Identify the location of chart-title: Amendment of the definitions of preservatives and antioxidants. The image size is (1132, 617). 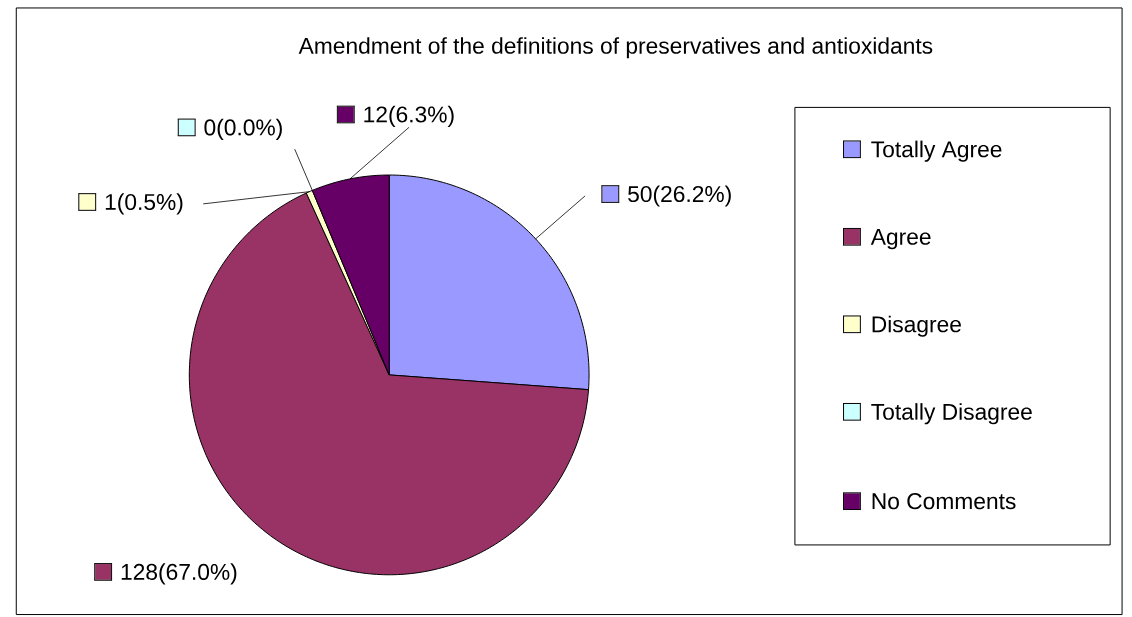
(615, 48).